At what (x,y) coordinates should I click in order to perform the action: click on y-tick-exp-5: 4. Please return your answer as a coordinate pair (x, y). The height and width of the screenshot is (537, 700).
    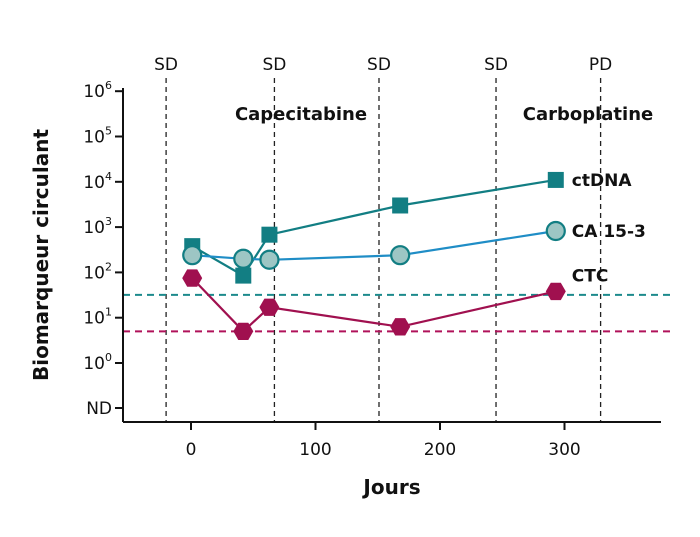
    Looking at the image, I should click on (108, 176).